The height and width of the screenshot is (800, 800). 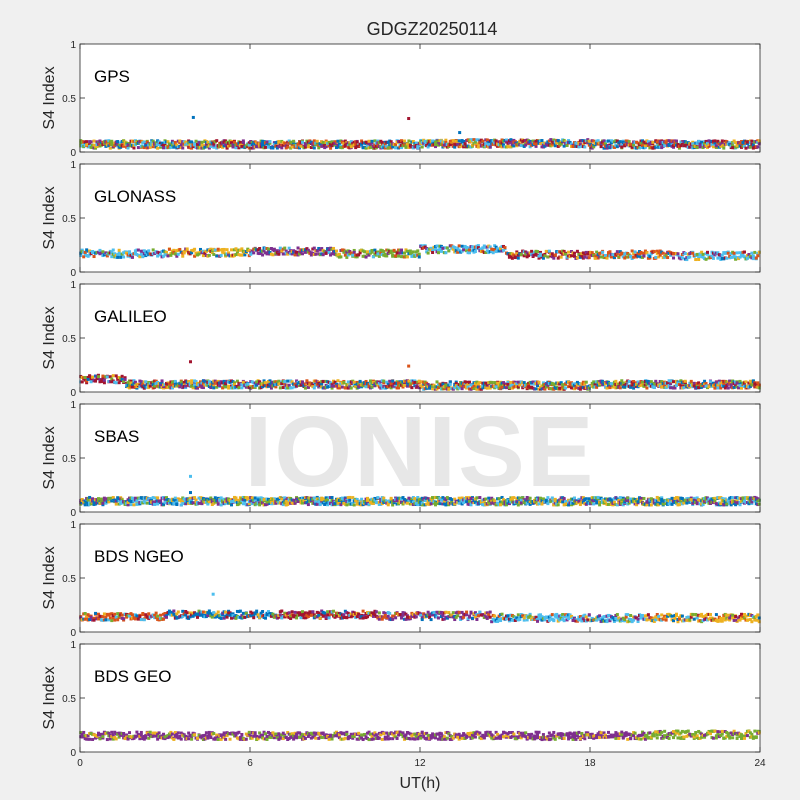 What do you see at coordinates (420, 375) in the screenshot?
I see `data-points` at bounding box center [420, 375].